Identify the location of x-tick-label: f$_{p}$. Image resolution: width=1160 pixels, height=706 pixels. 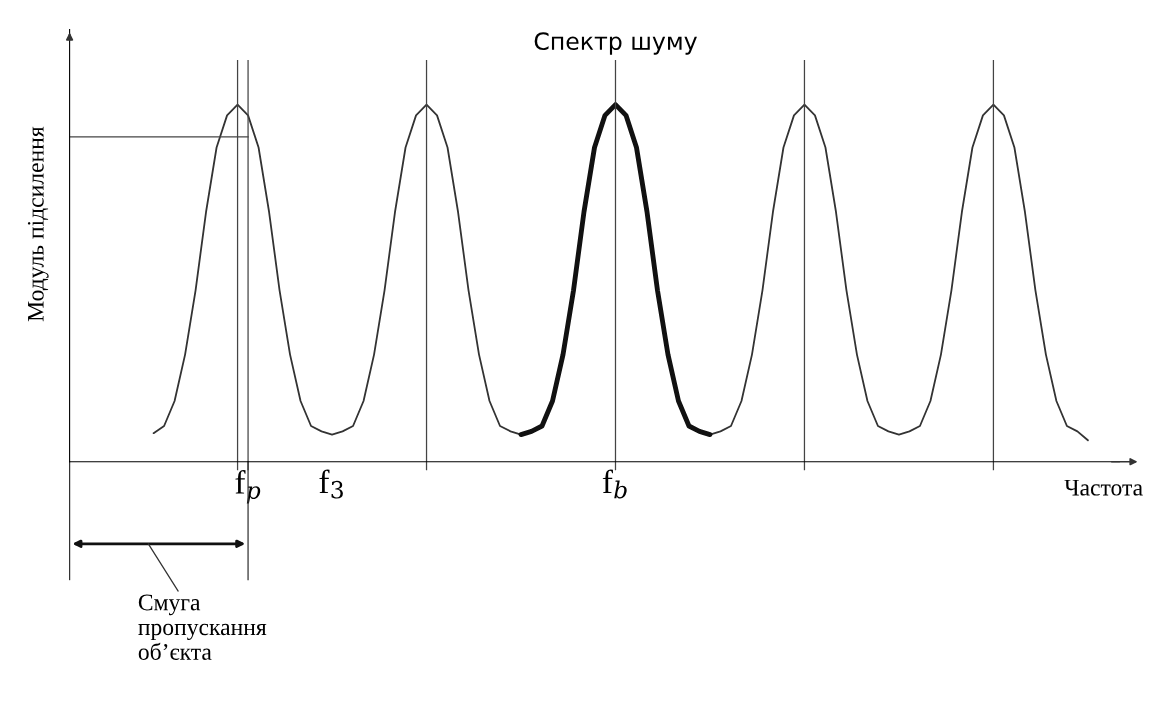
(248, 487).